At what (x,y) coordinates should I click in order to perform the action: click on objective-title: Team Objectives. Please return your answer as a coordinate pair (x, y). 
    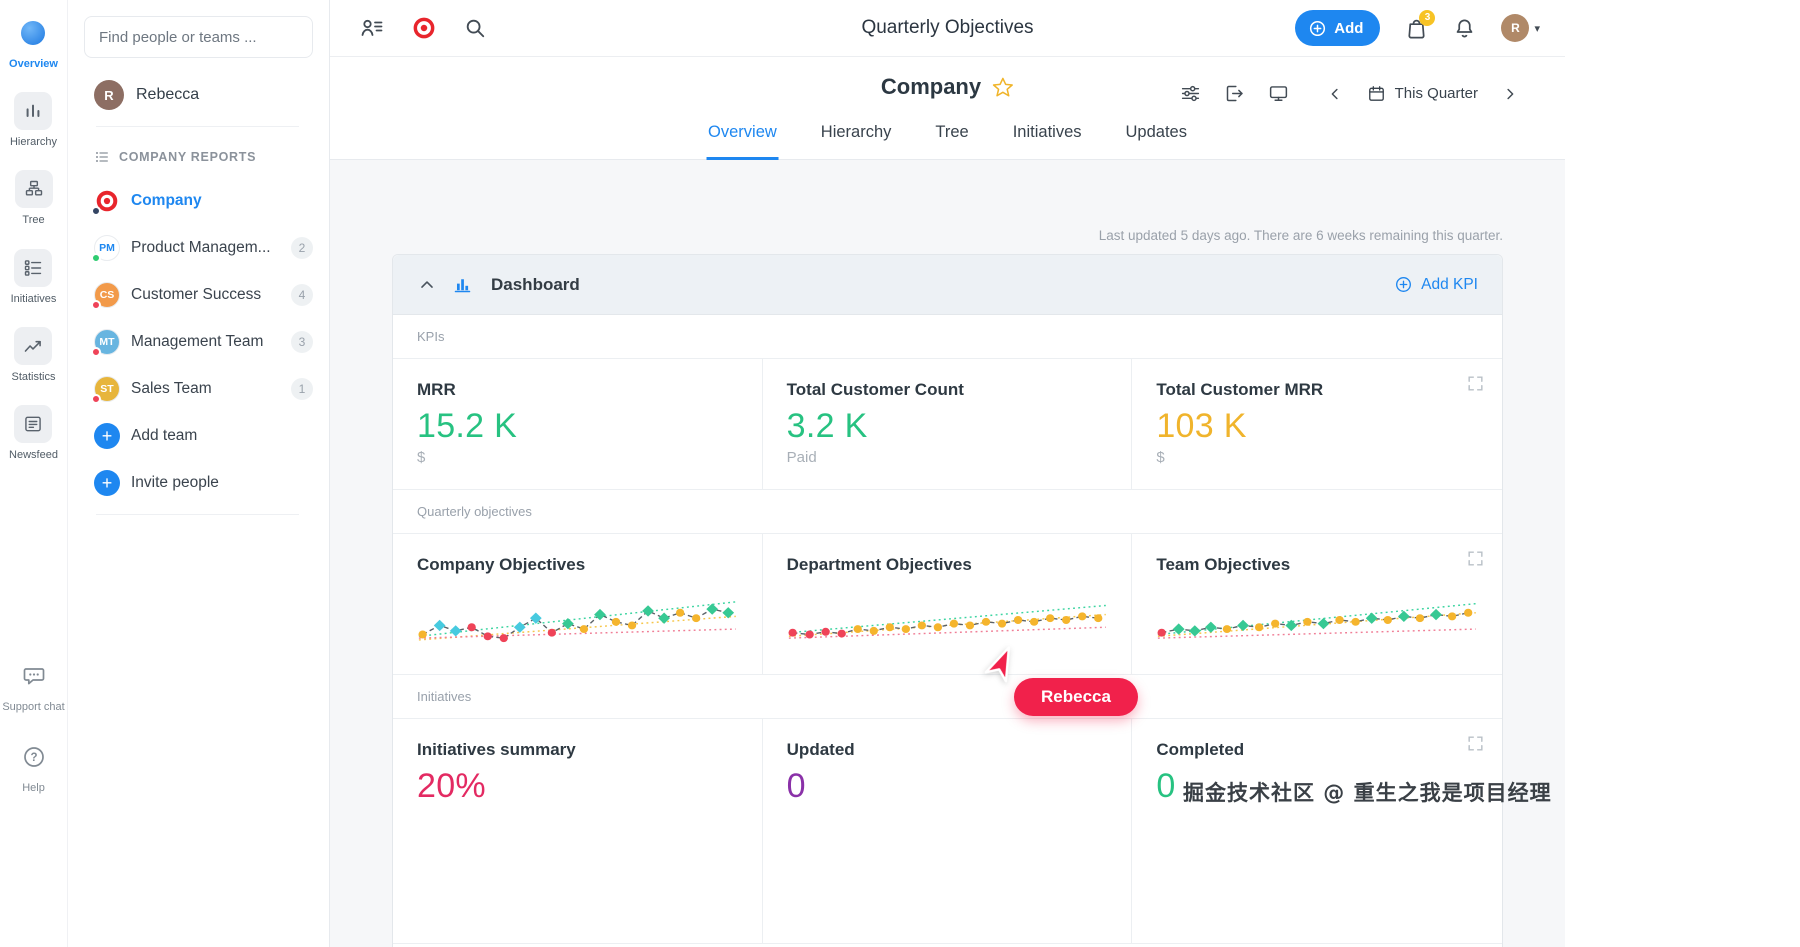
    Looking at the image, I should click on (1223, 564).